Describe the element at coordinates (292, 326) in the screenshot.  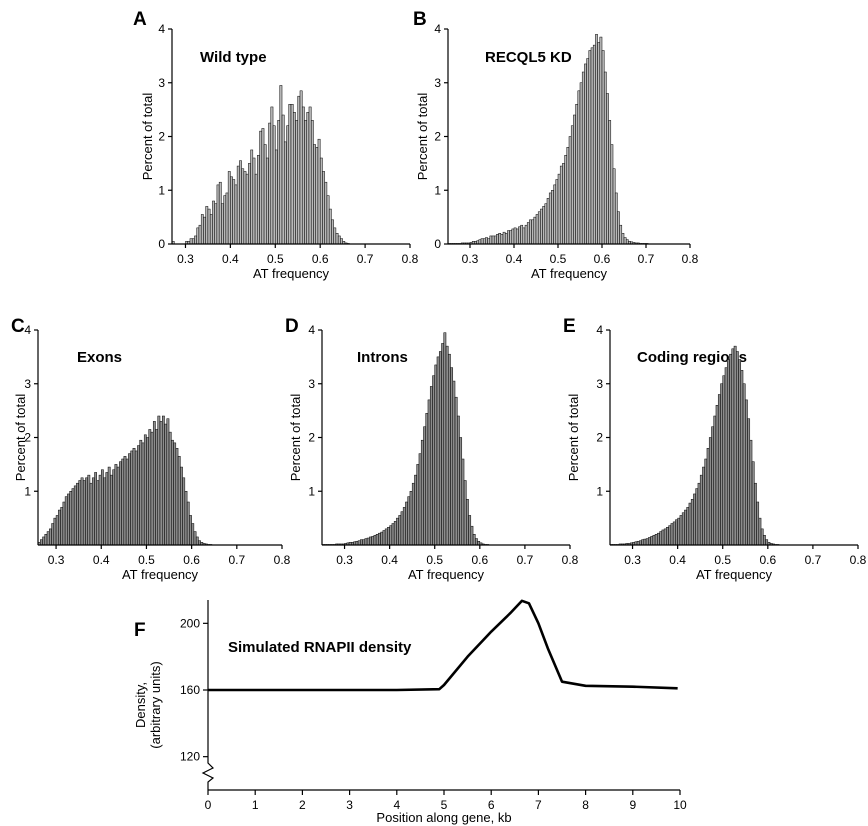
I see `panel-letter: D` at that location.